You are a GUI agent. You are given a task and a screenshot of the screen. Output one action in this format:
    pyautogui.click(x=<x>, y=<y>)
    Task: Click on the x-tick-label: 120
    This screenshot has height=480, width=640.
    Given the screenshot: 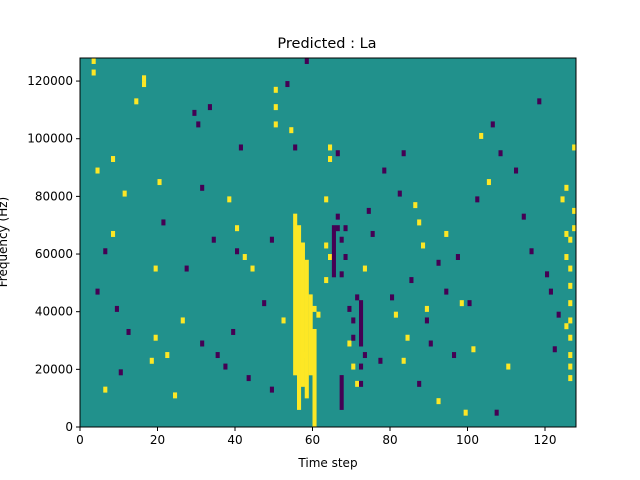 What is the action you would take?
    pyautogui.click(x=545, y=440)
    